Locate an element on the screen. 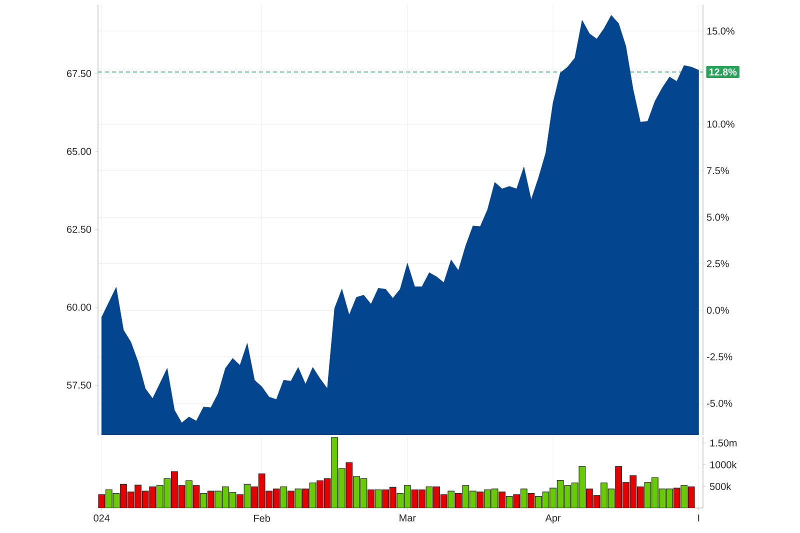 The height and width of the screenshot is (533, 800). y2-tick-label: 2.5% is located at coordinates (718, 264).